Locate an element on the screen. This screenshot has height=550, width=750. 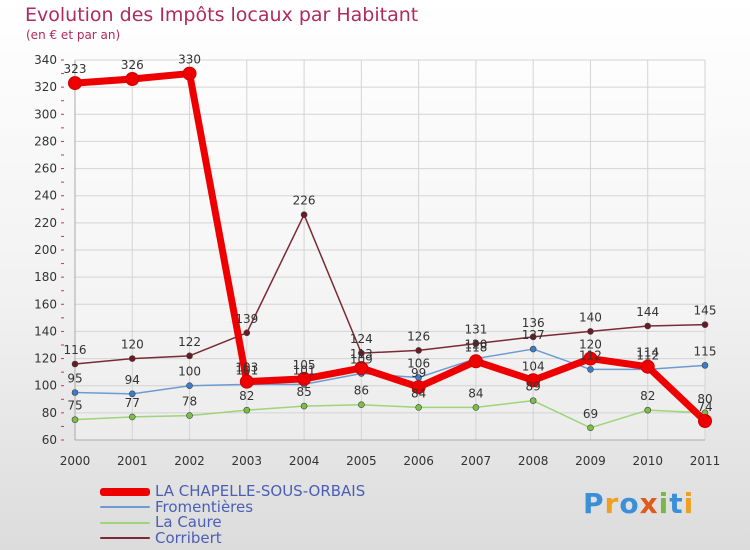
legend-label: Corribert is located at coordinates (188, 537).